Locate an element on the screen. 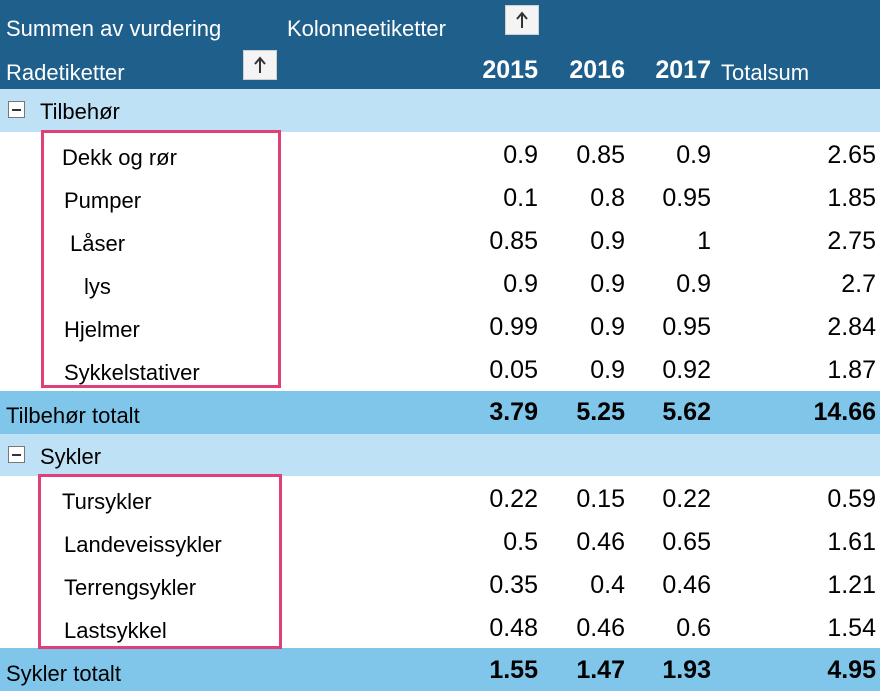 The width and height of the screenshot is (880, 691). table-row: Landeveissykler 0.5 0.46 0.65 1.61 is located at coordinates (440, 541).